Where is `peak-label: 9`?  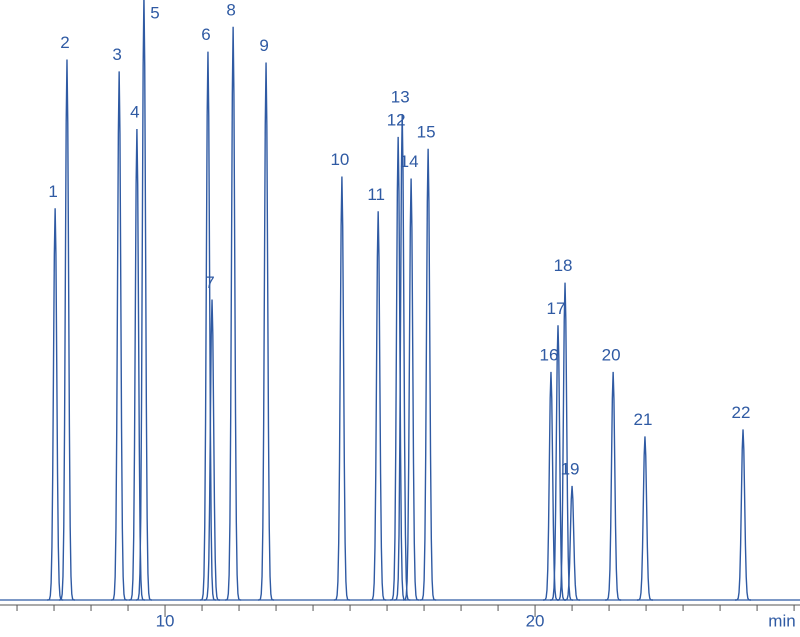
peak-label: 9 is located at coordinates (263, 45).